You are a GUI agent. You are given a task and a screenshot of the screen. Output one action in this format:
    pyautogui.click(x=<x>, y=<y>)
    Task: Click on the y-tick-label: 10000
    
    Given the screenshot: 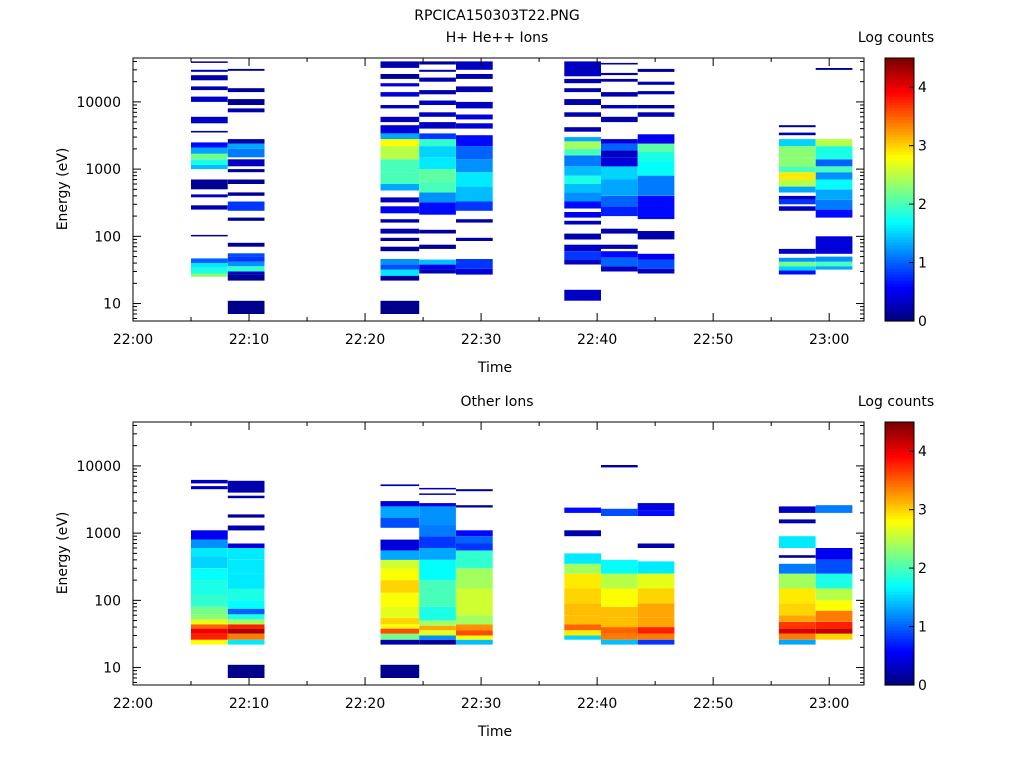 What is the action you would take?
    pyautogui.click(x=98, y=103)
    